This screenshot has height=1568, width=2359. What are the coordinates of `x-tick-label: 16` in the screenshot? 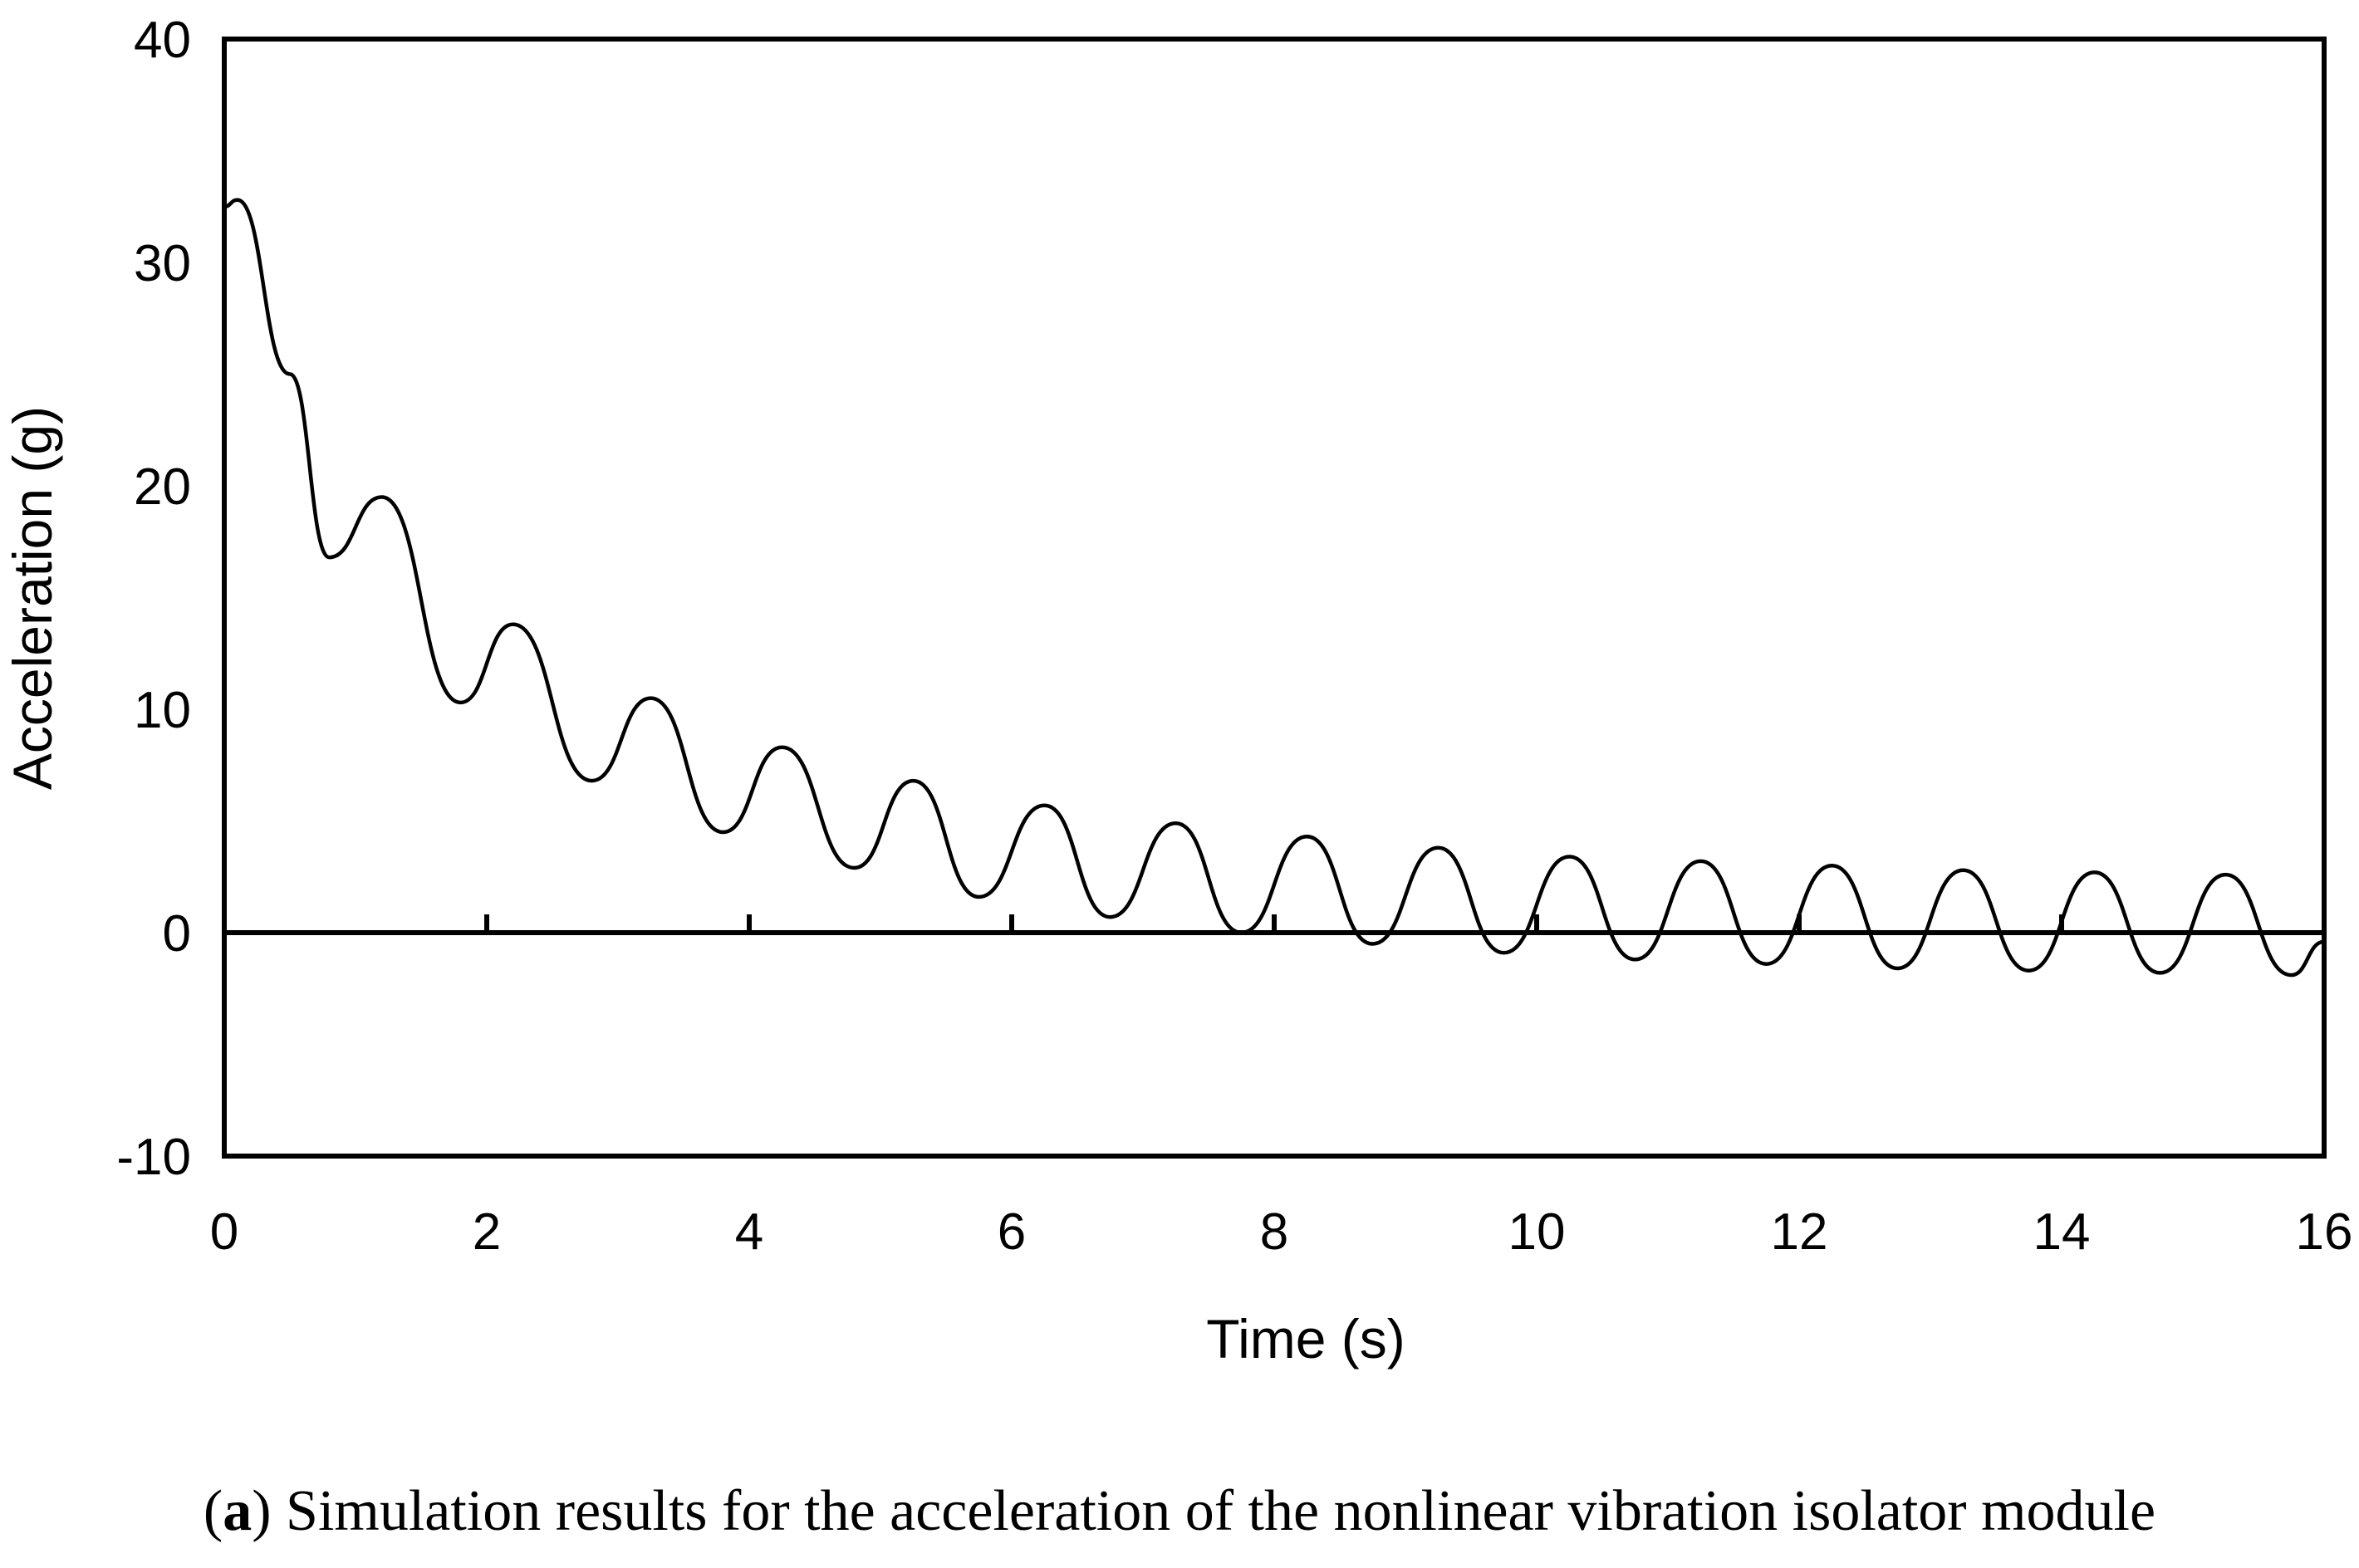 It's located at (2324, 1232).